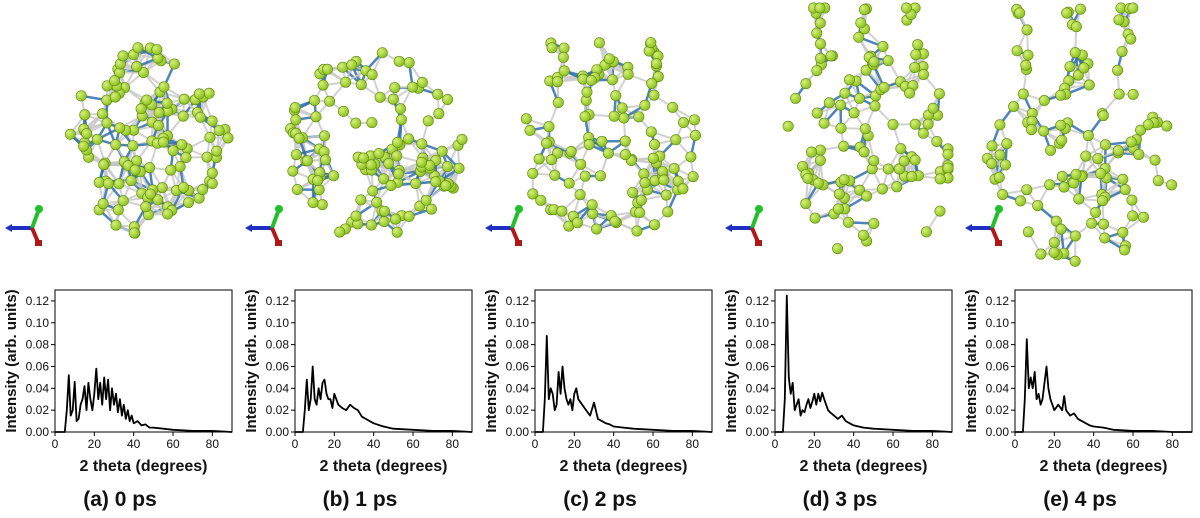 The image size is (1200, 518). Describe the element at coordinates (8, 228) in the screenshot. I see `triad-x-arrow` at that location.